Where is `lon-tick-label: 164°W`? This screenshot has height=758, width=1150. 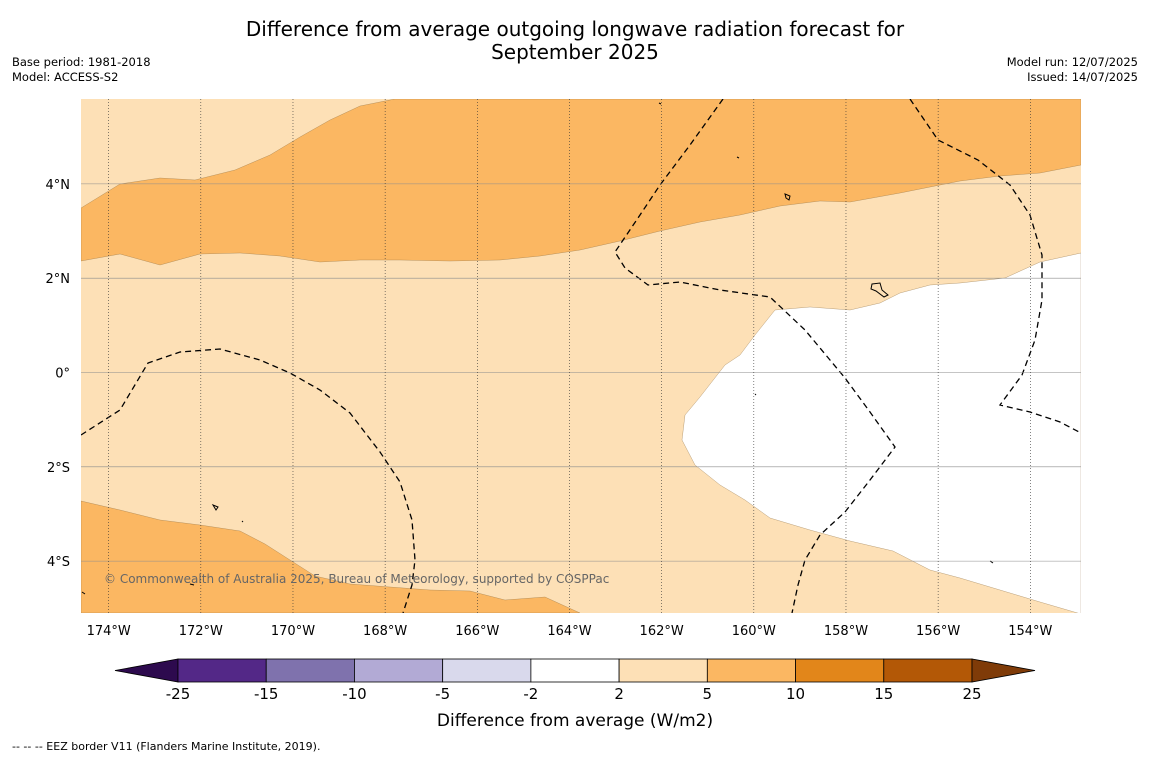 lon-tick-label: 164°W is located at coordinates (569, 631).